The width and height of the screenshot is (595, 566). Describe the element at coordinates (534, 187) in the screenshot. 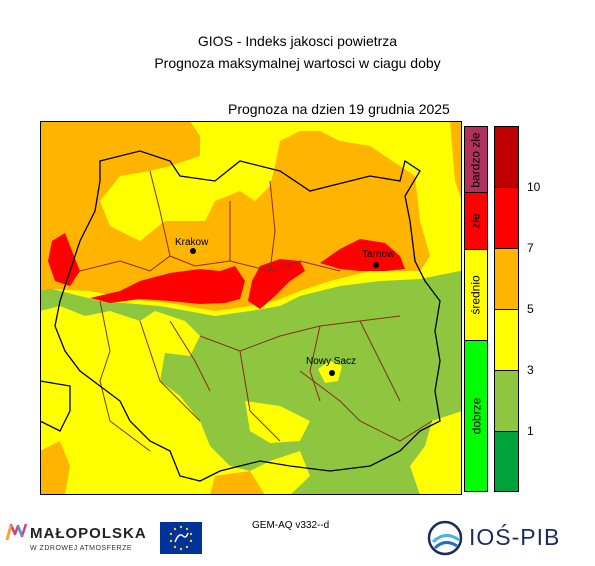

I see `tick-10: 10` at that location.